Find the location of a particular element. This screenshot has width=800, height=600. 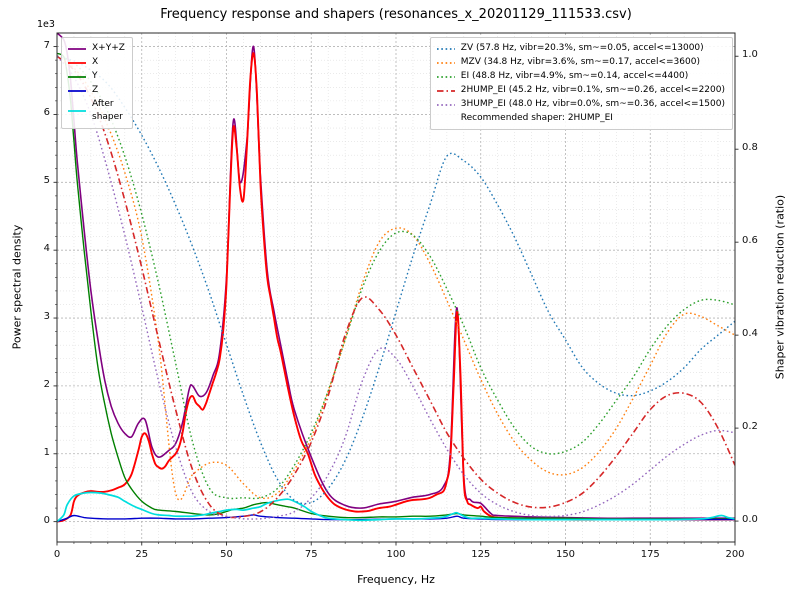

y-left-tick-label: 2 is located at coordinates (46, 384).